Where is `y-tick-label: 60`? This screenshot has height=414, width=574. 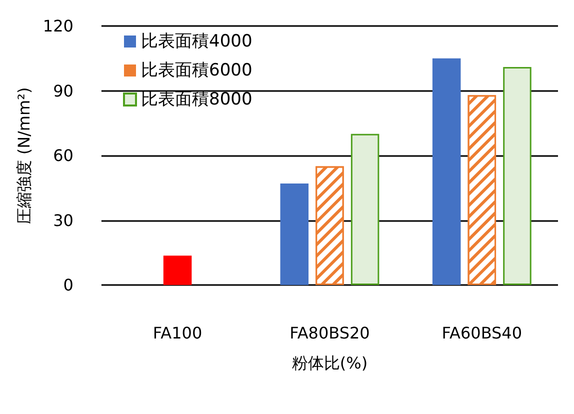
y-tick-label: 60 is located at coordinates (63, 155).